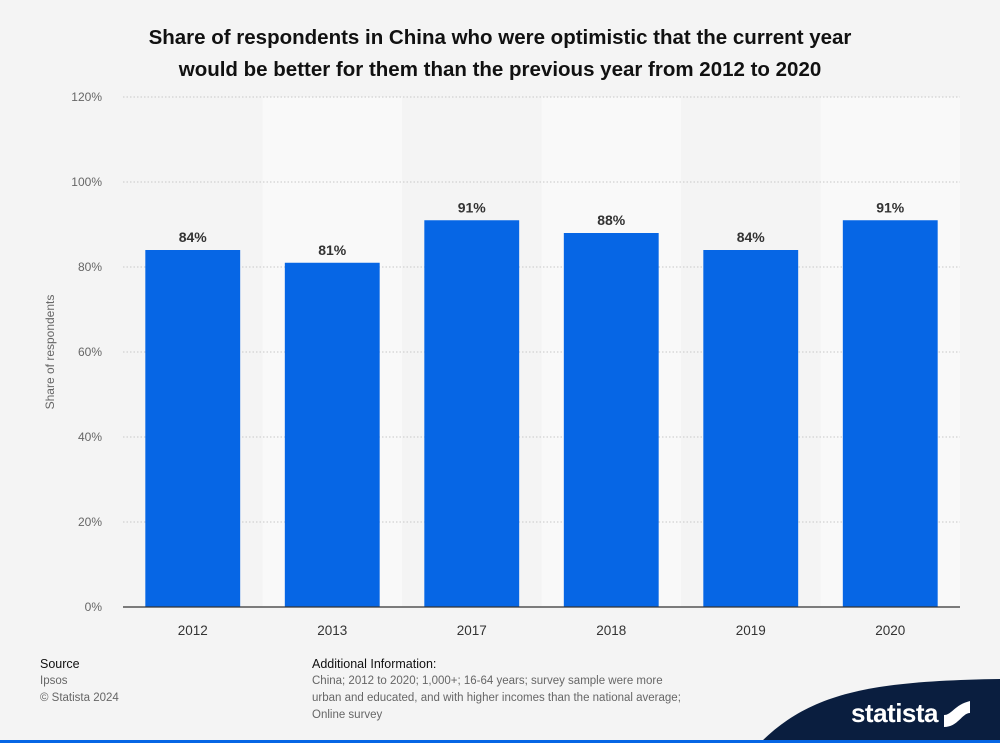  I want to click on data-labels: 84% 81% 91% 88% 84% 91%, so click(542, 228).